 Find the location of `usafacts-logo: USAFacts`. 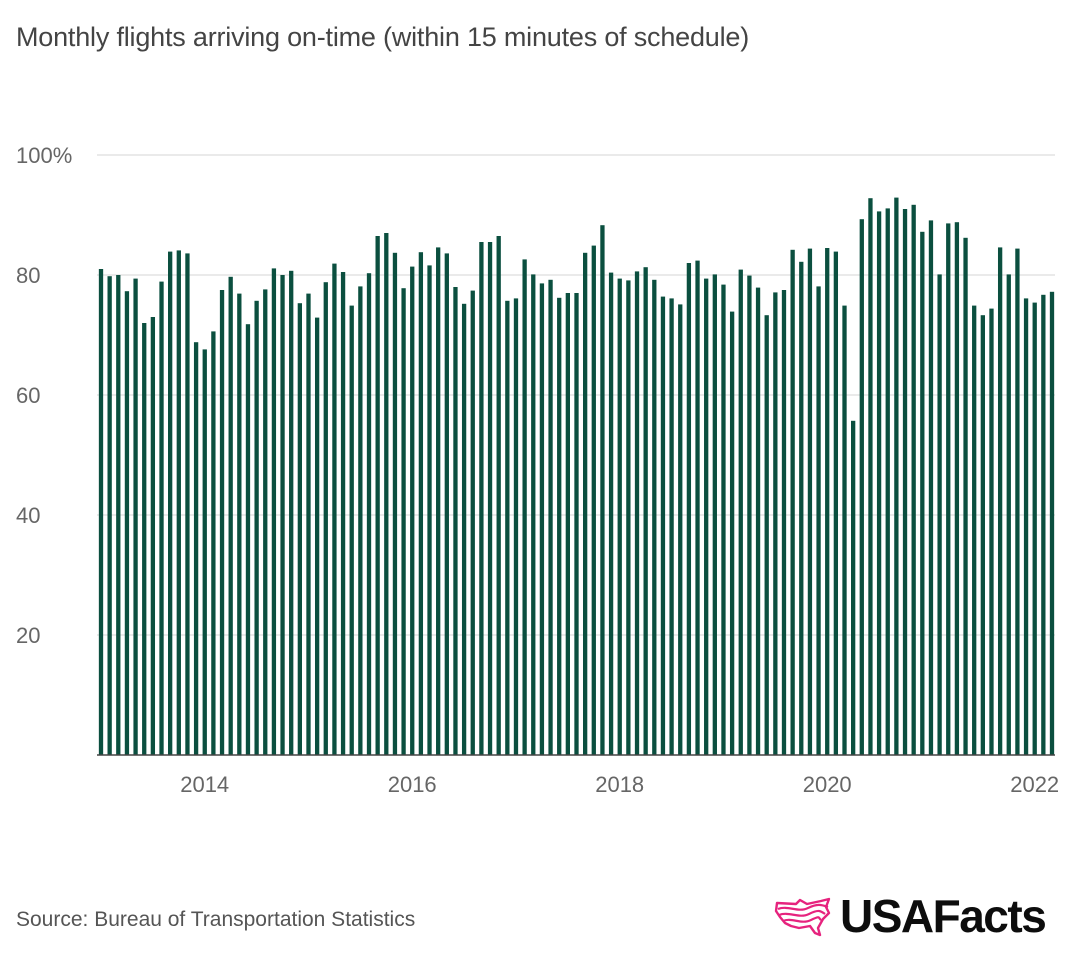

usafacts-logo: USAFacts is located at coordinates (910, 916).